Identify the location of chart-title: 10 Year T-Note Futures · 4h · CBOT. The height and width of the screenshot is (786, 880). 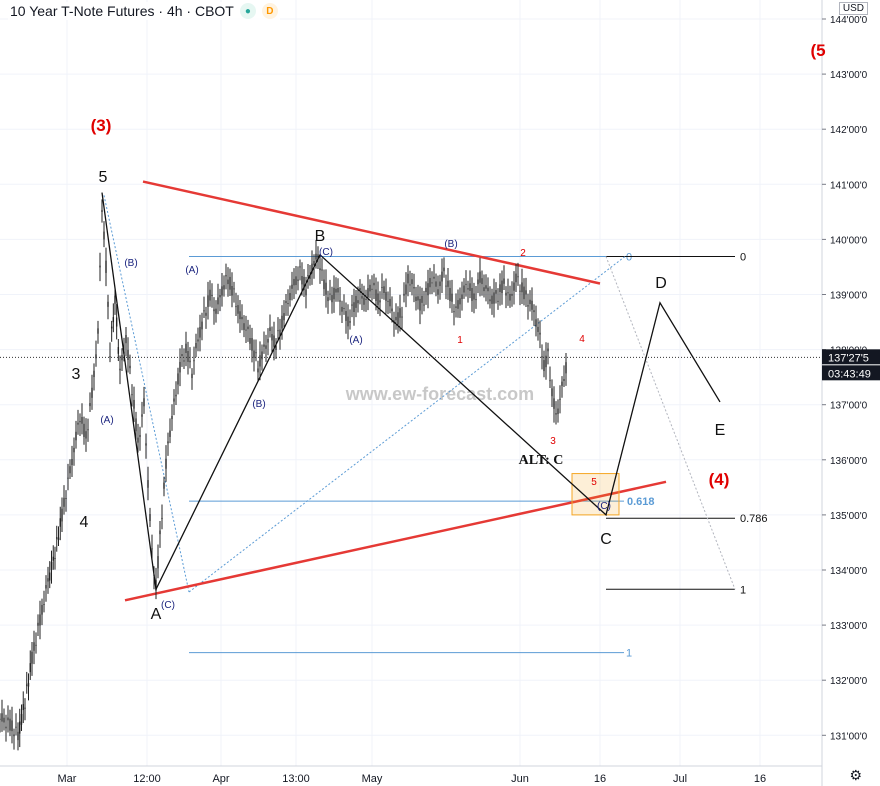
(122, 11).